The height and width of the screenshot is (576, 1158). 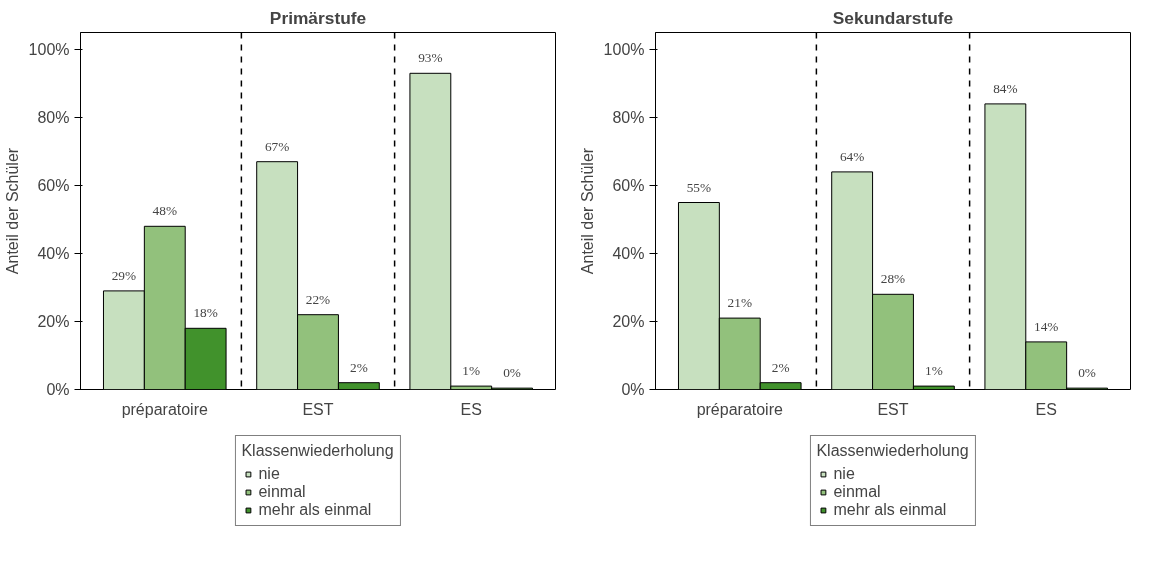 What do you see at coordinates (318, 17) in the screenshot?
I see `chart-title: Primärstufe` at bounding box center [318, 17].